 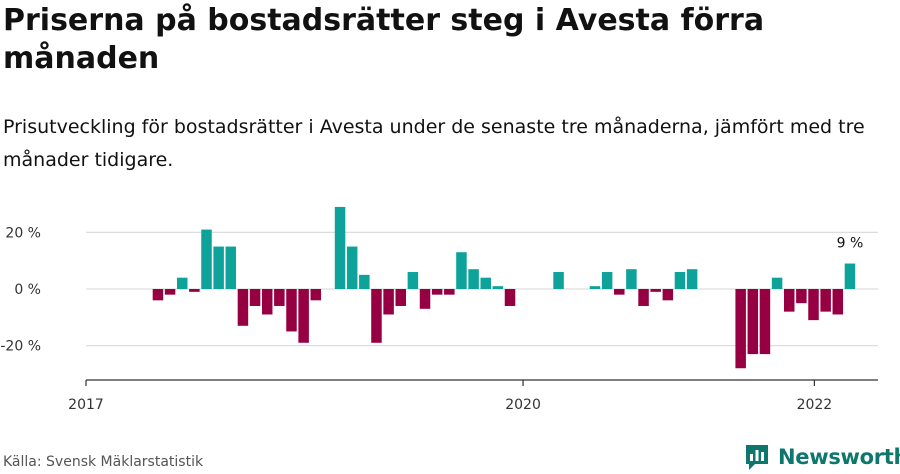 What do you see at coordinates (815, 405) in the screenshot?
I see `x-tick-label: 2022` at bounding box center [815, 405].